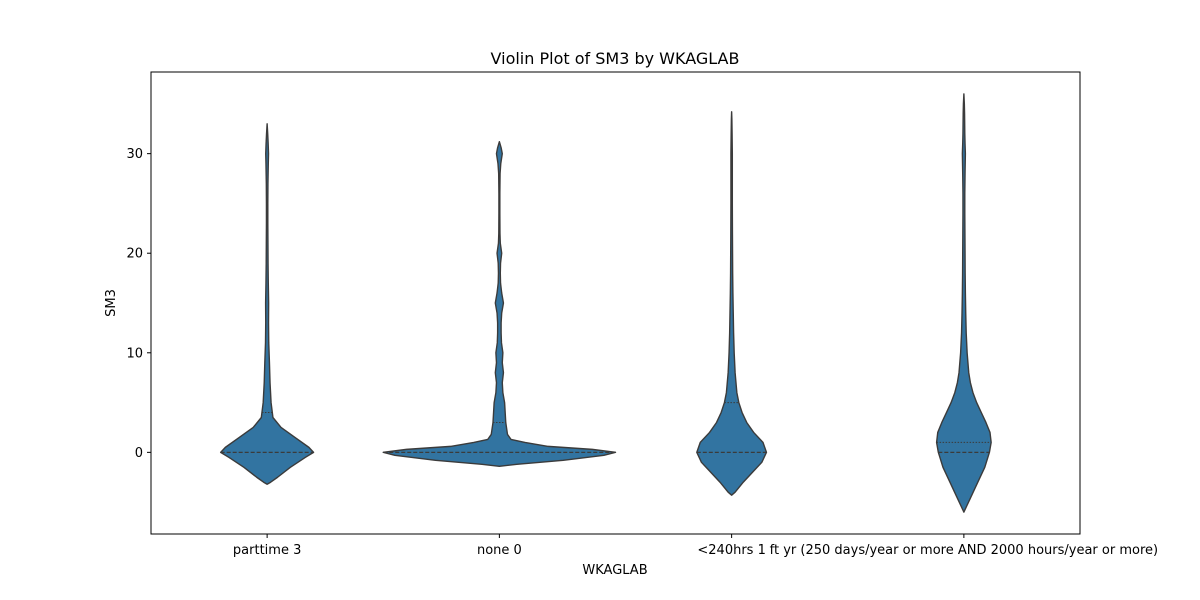 This screenshot has height=600, width=1200. I want to click on y-tick-label: 0, so click(139, 453).